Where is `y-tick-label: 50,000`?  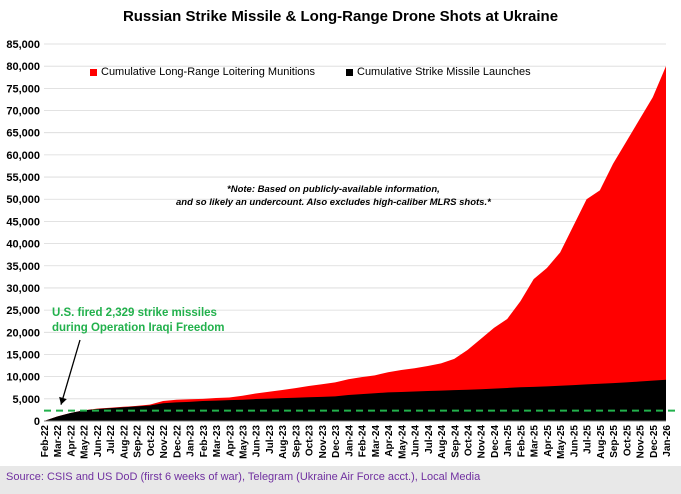 y-tick-label: 50,000 is located at coordinates (23, 200).